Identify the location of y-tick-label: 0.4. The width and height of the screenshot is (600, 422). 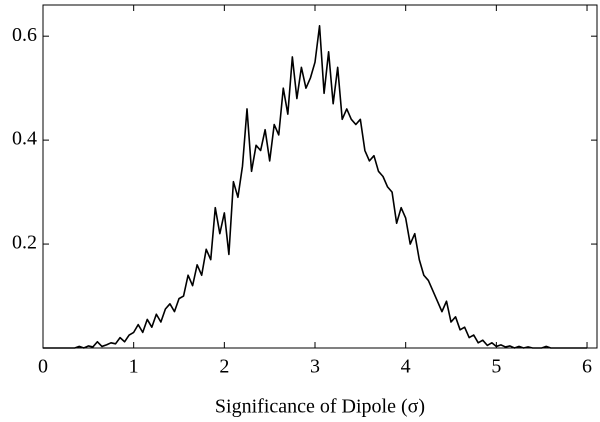
(24, 139).